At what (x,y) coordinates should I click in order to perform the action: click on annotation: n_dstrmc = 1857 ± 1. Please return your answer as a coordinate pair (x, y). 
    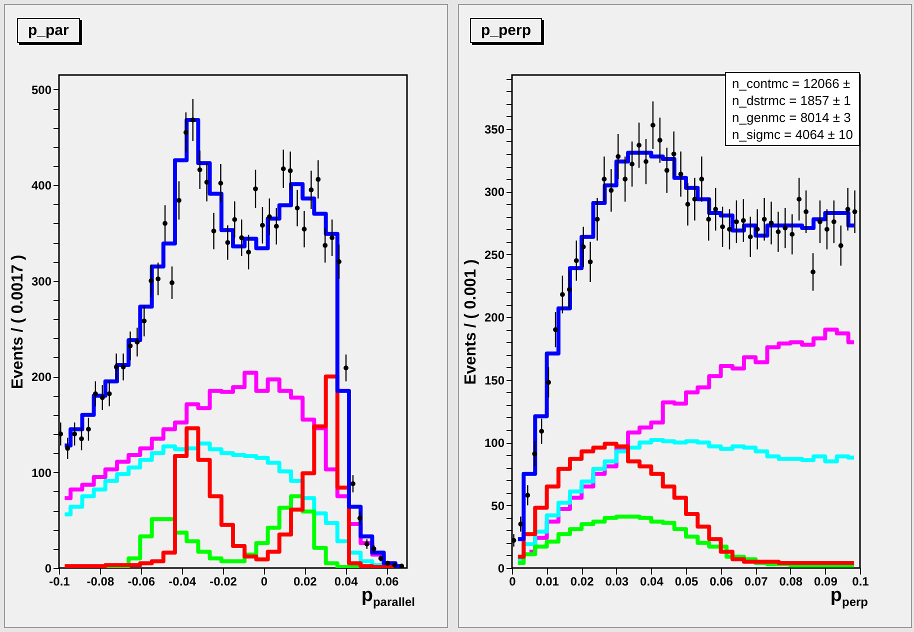
    Looking at the image, I should click on (792, 100).